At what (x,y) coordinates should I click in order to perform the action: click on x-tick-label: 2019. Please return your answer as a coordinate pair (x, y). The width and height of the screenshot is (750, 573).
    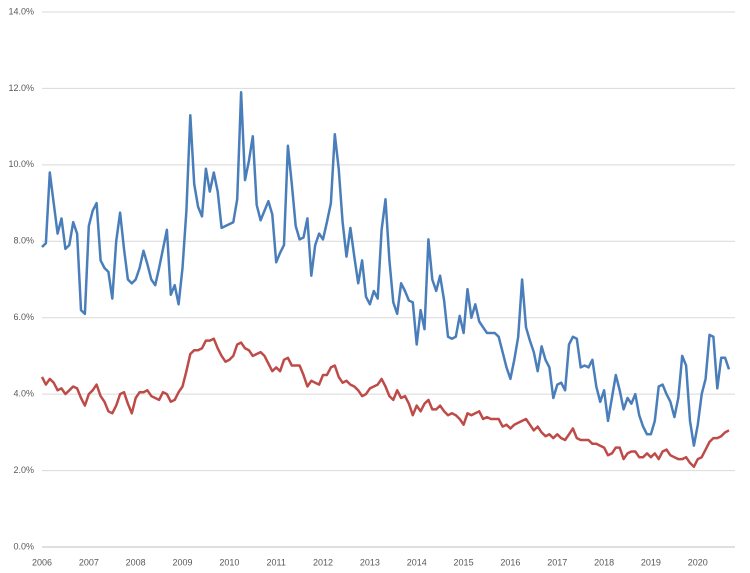
    Looking at the image, I should click on (651, 562).